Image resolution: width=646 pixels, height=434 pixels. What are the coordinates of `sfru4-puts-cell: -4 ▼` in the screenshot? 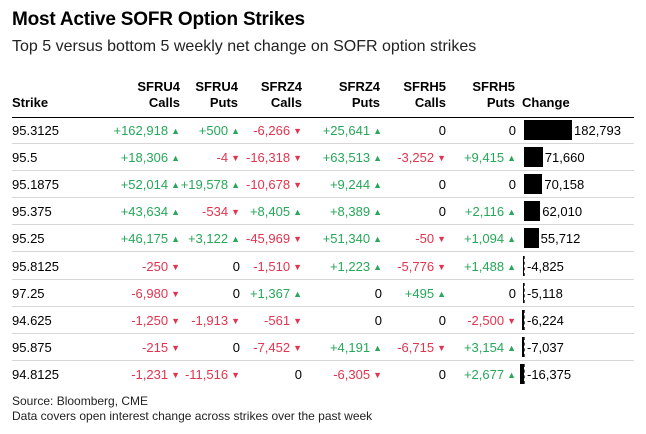 It's located at (228, 158).